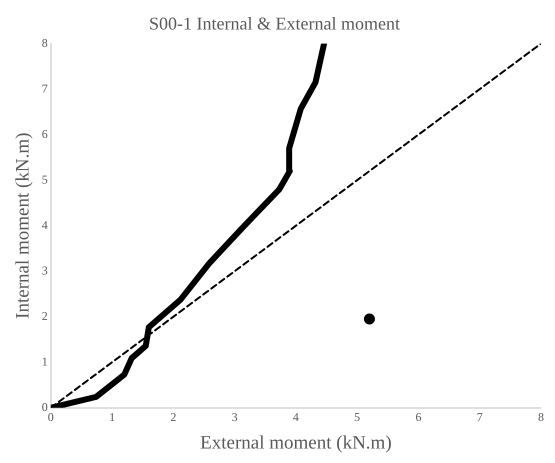  I want to click on y-tick-label: 1, so click(45, 361).